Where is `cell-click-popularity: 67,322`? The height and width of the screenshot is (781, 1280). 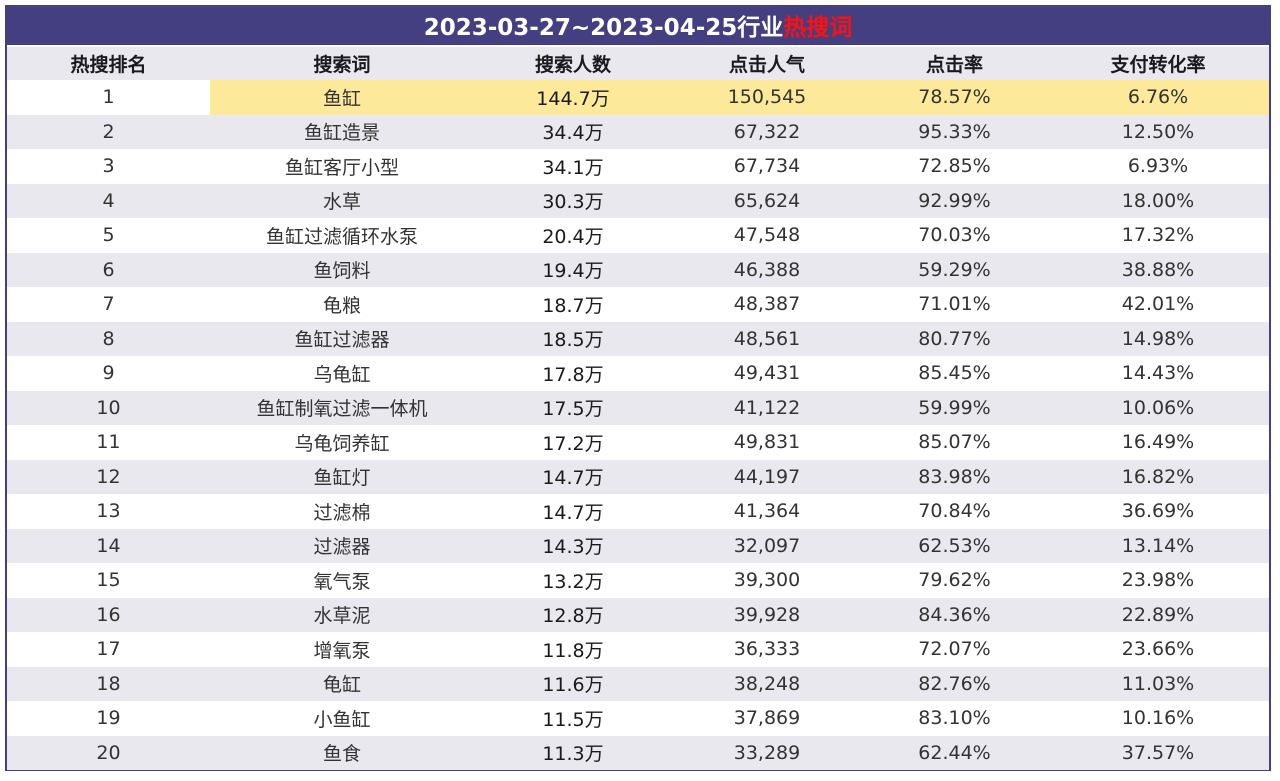
cell-click-popularity: 67,322 is located at coordinates (767, 131).